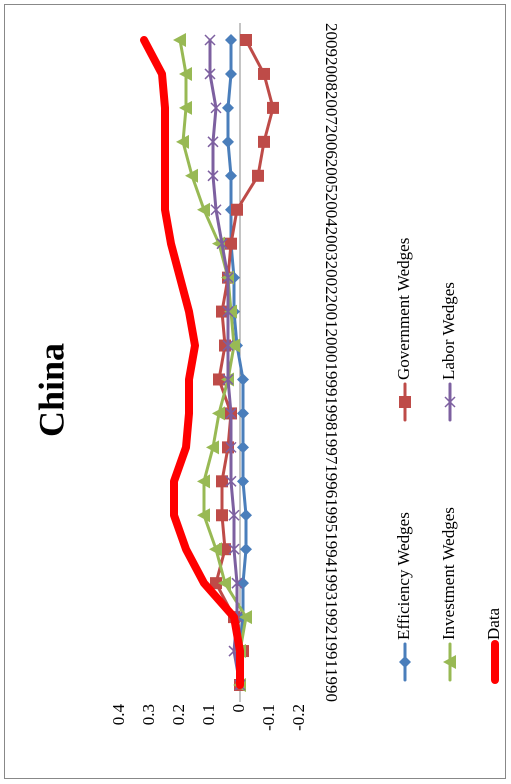 The image size is (511, 784). I want to click on legend-label: Efficiency Wedges, so click(403, 576).